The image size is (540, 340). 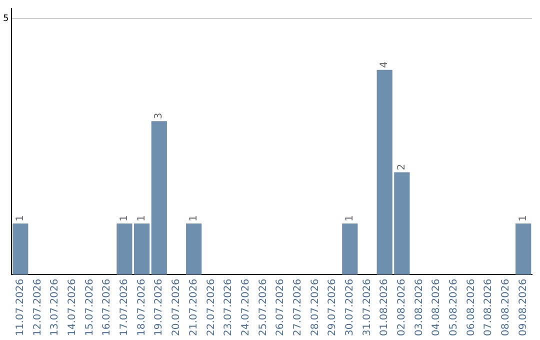 I want to click on x-tick-label: 21.07.2026, so click(x=194, y=307).